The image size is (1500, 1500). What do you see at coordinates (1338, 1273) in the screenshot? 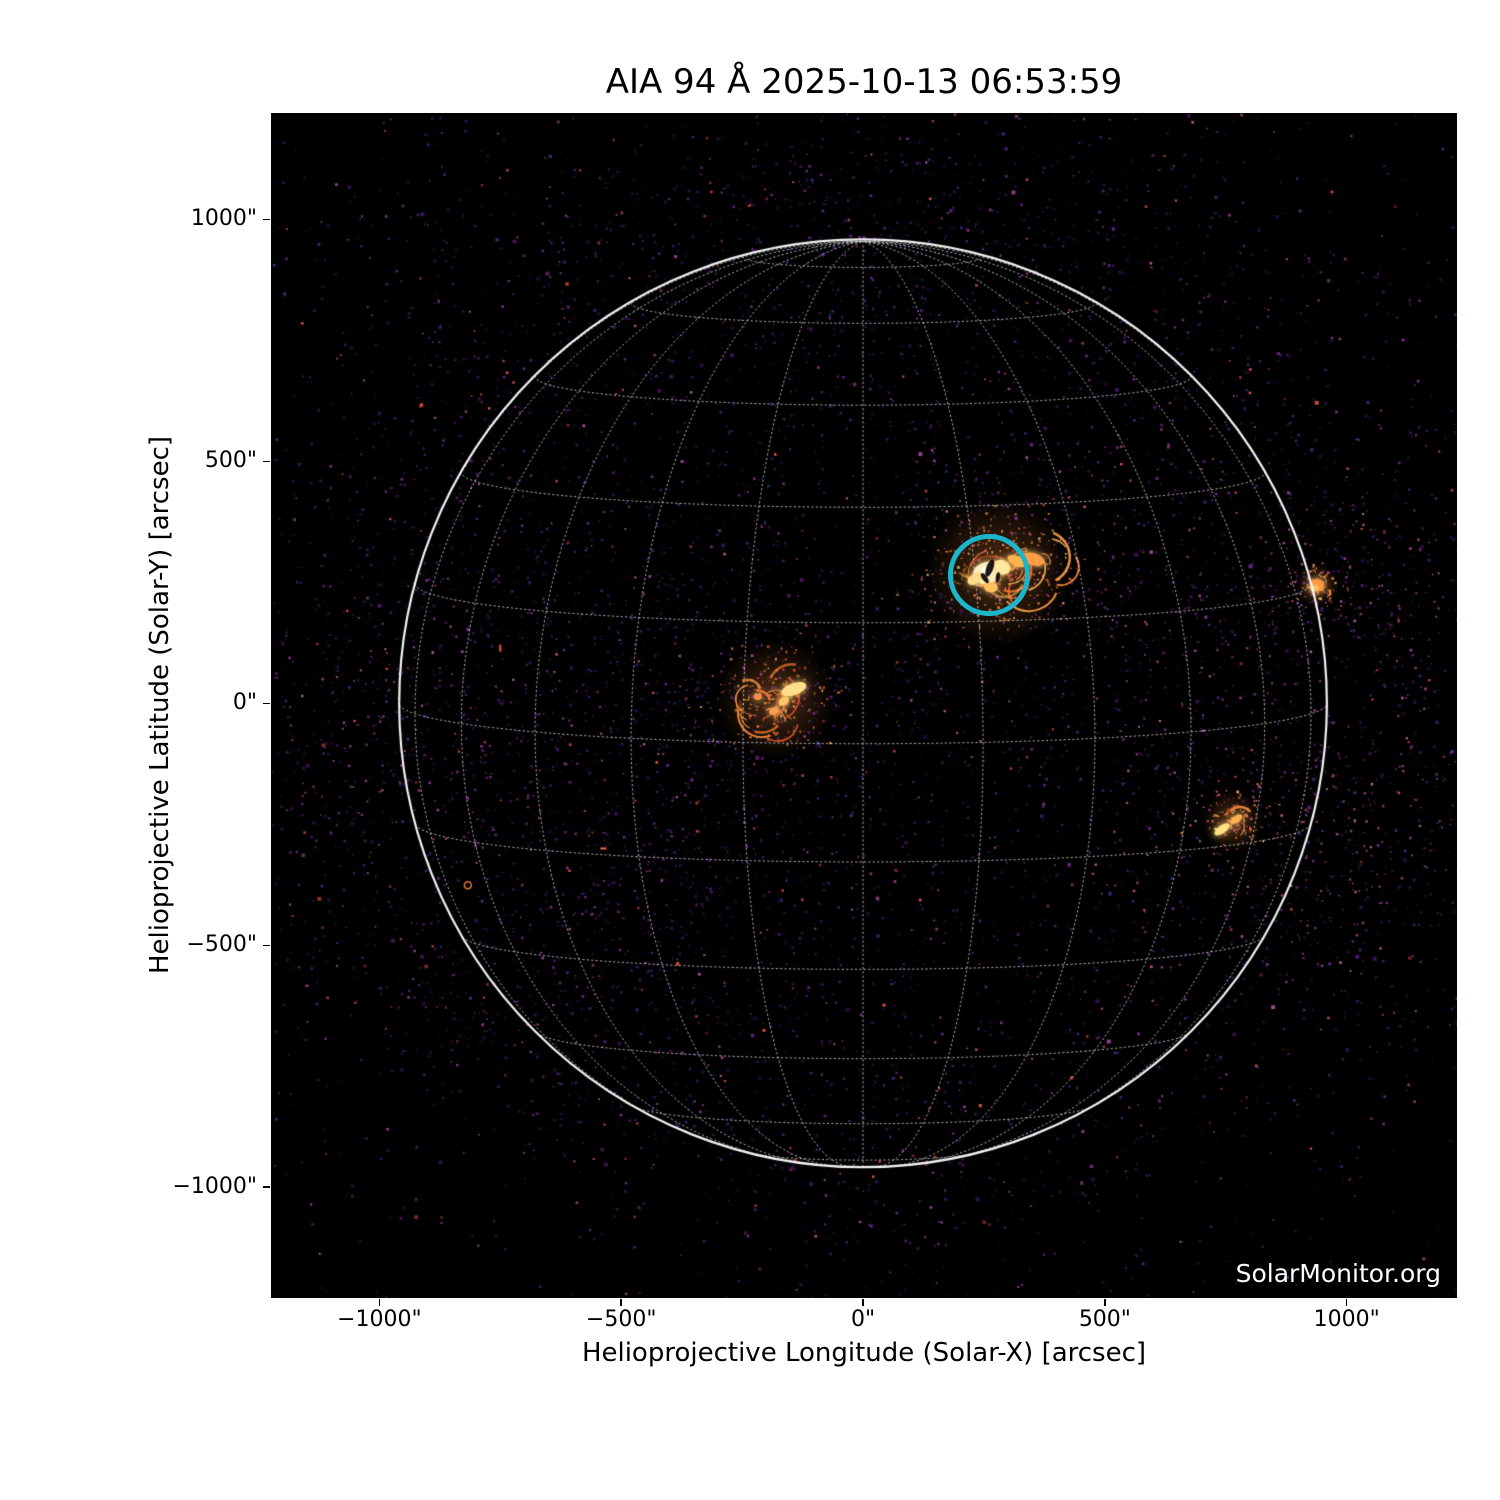
I see `watermark: SolarMonitor.org` at bounding box center [1338, 1273].